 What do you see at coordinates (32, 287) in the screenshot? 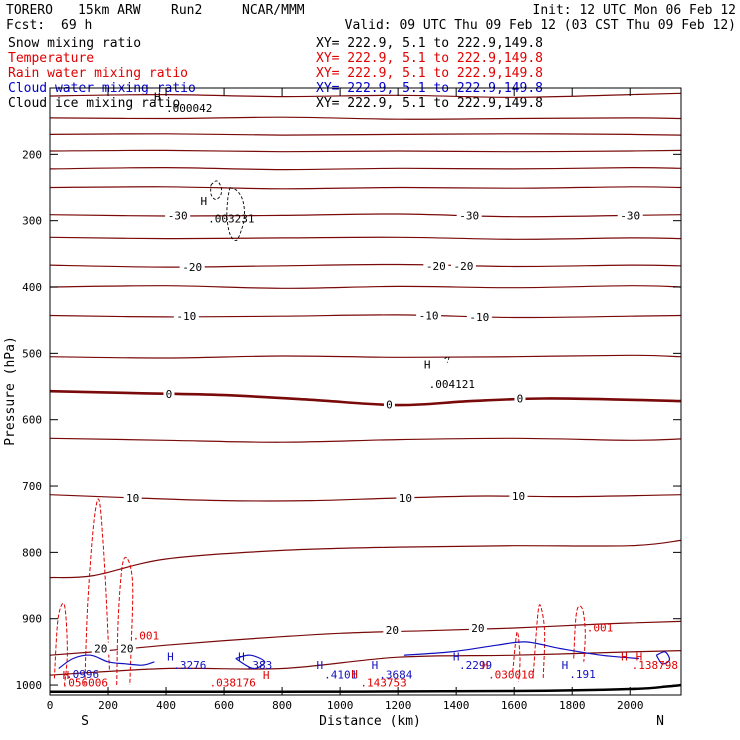
I see `y-tick-label: 400` at bounding box center [32, 287].